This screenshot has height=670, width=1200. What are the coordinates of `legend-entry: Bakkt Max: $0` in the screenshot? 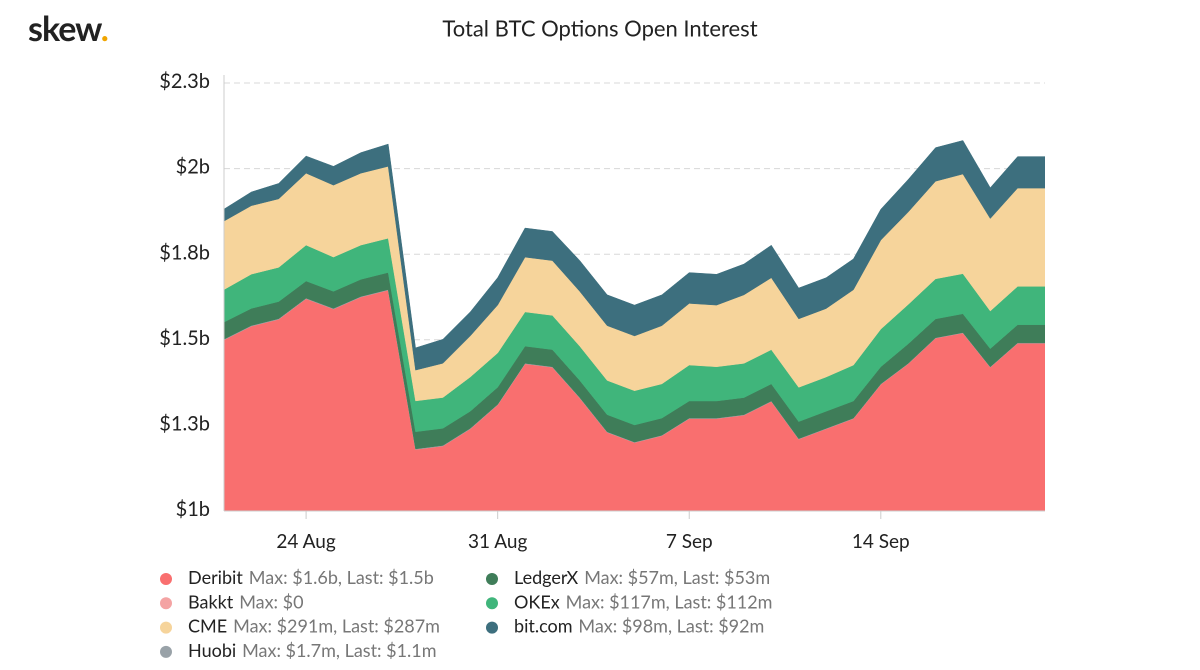 It's located at (246, 601).